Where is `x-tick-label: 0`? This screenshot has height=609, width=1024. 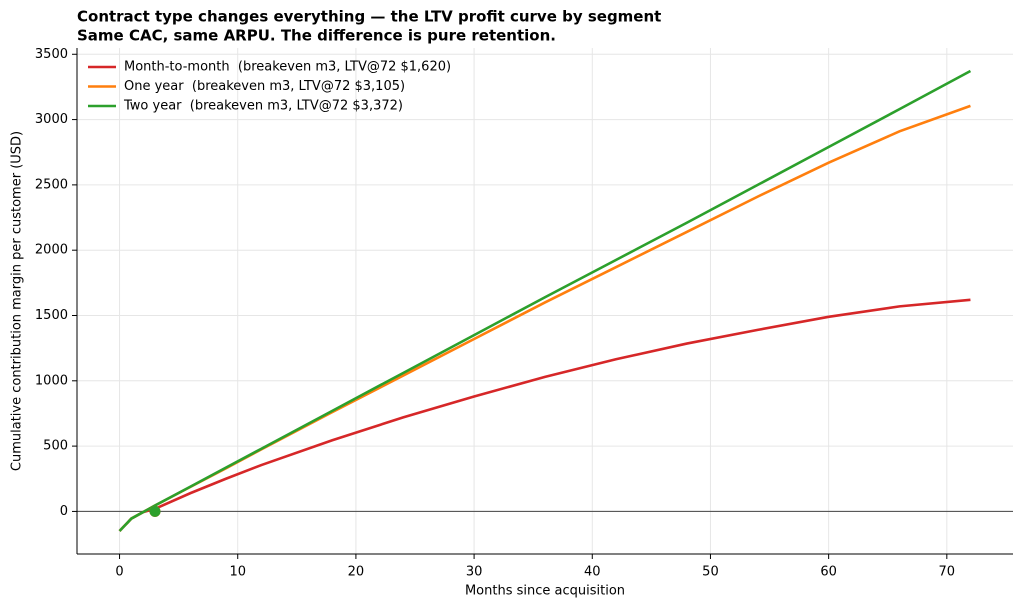 x-tick-label: 0 is located at coordinates (119, 572).